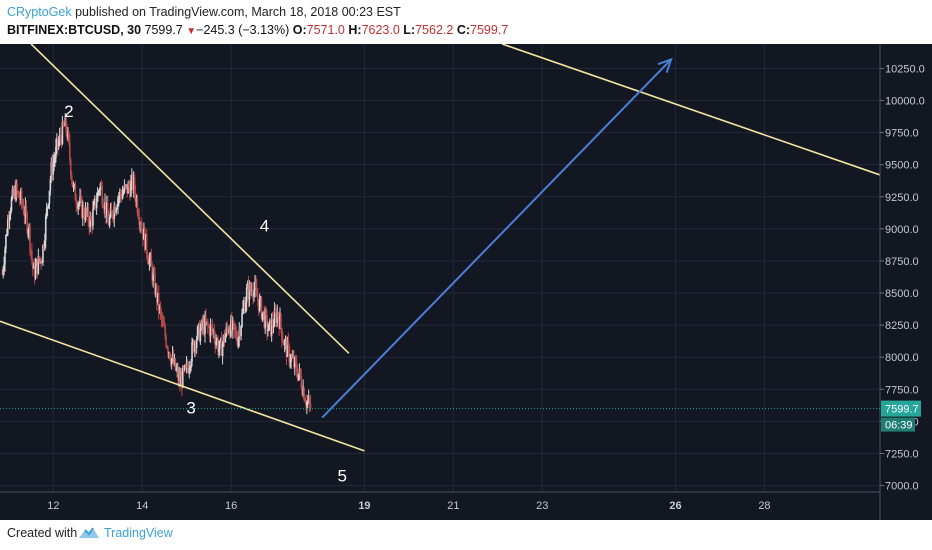 This screenshot has height=550, width=932. I want to click on price-tick-label: 7000.0, so click(902, 487).